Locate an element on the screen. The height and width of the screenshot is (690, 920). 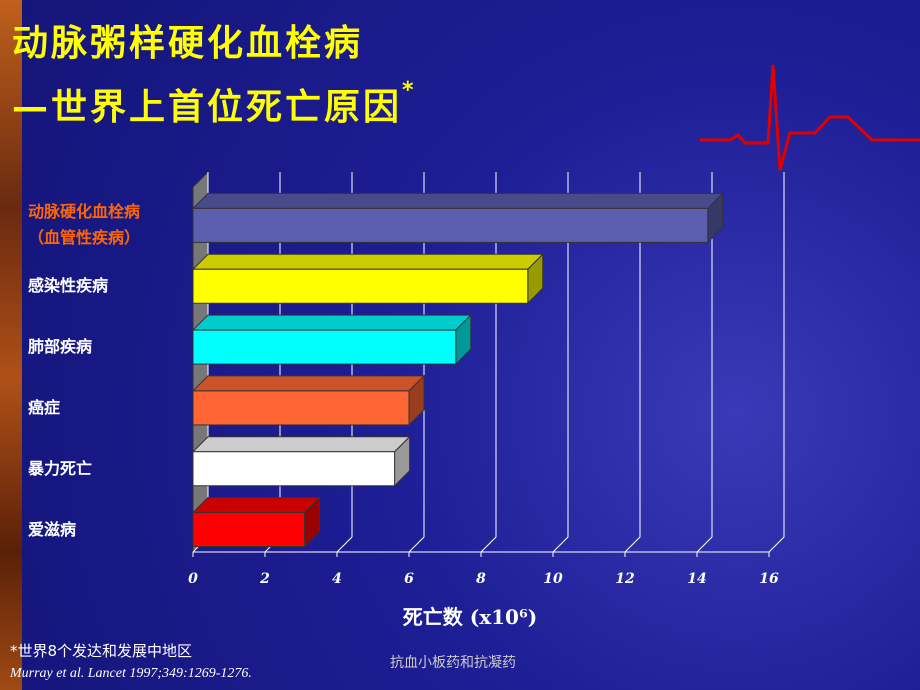
x-tick-label: 4 is located at coordinates (337, 579).